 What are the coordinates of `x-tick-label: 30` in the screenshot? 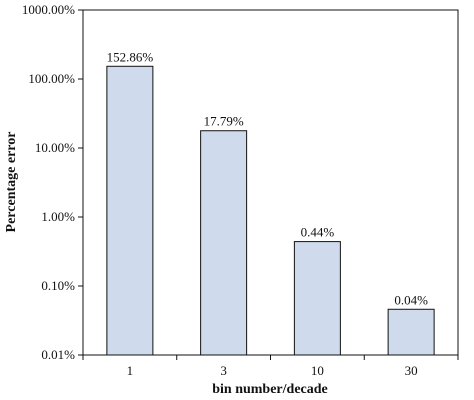 It's located at (411, 370).